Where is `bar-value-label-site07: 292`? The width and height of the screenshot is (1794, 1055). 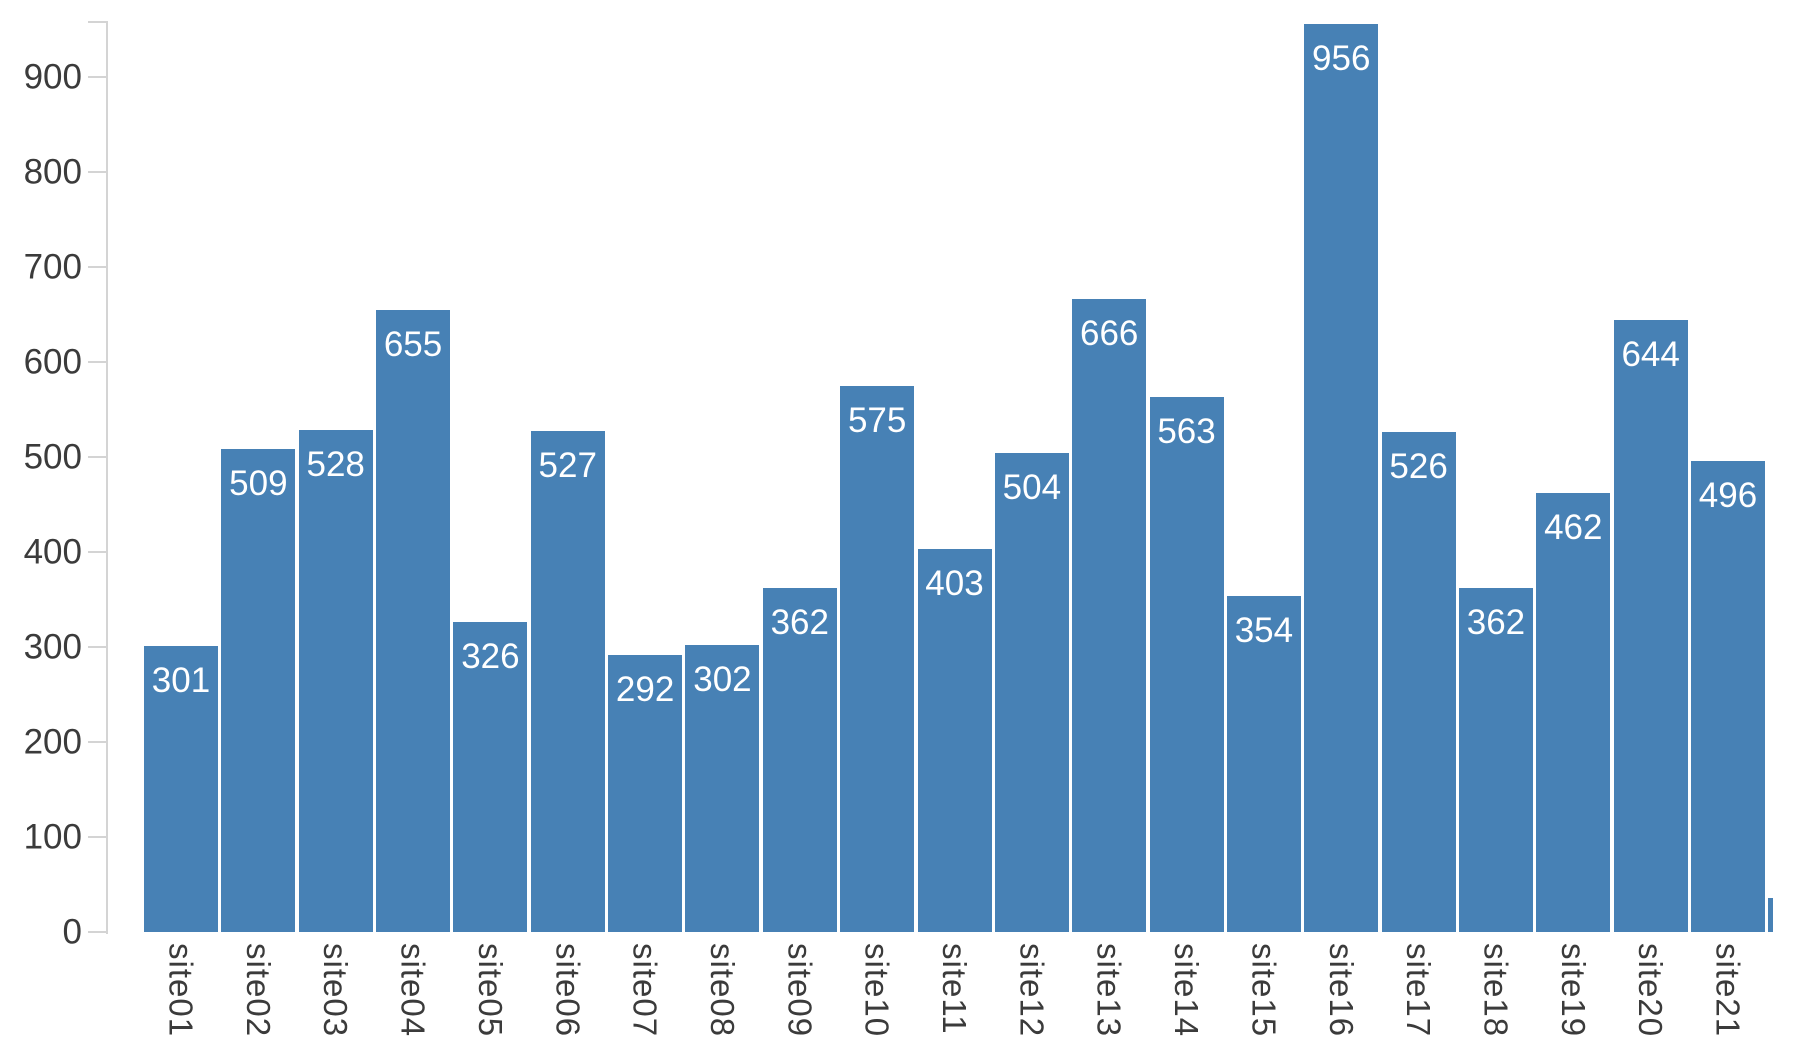
bar-value-label-site07: 292 is located at coordinates (645, 689).